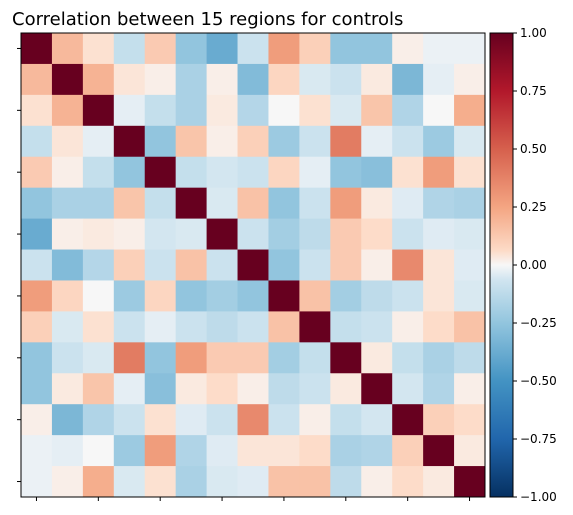  What do you see at coordinates (533, 207) in the screenshot?
I see `colorbar-tick-label: 0.25` at bounding box center [533, 207].